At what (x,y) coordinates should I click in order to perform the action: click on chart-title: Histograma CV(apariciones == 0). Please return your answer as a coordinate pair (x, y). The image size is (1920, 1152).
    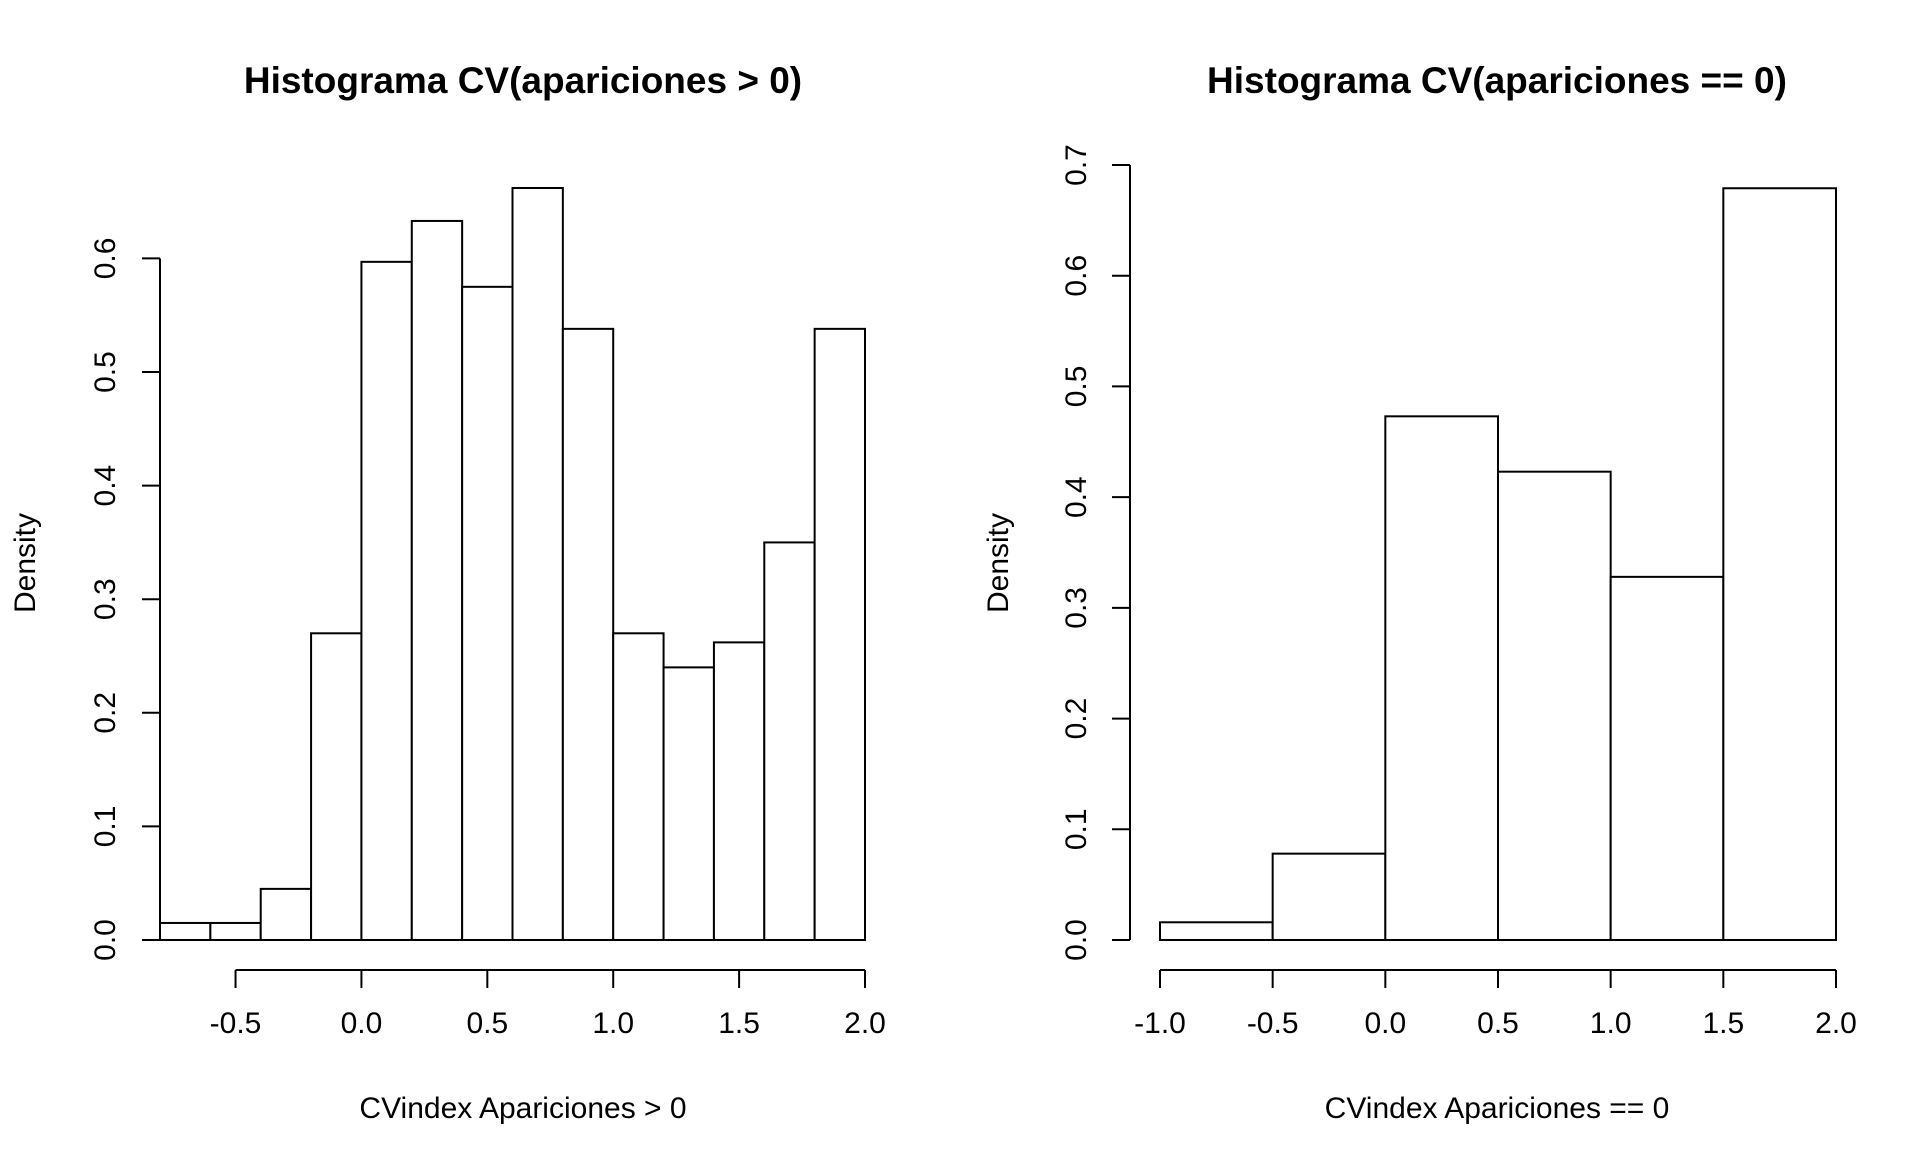
    Looking at the image, I should click on (1497, 80).